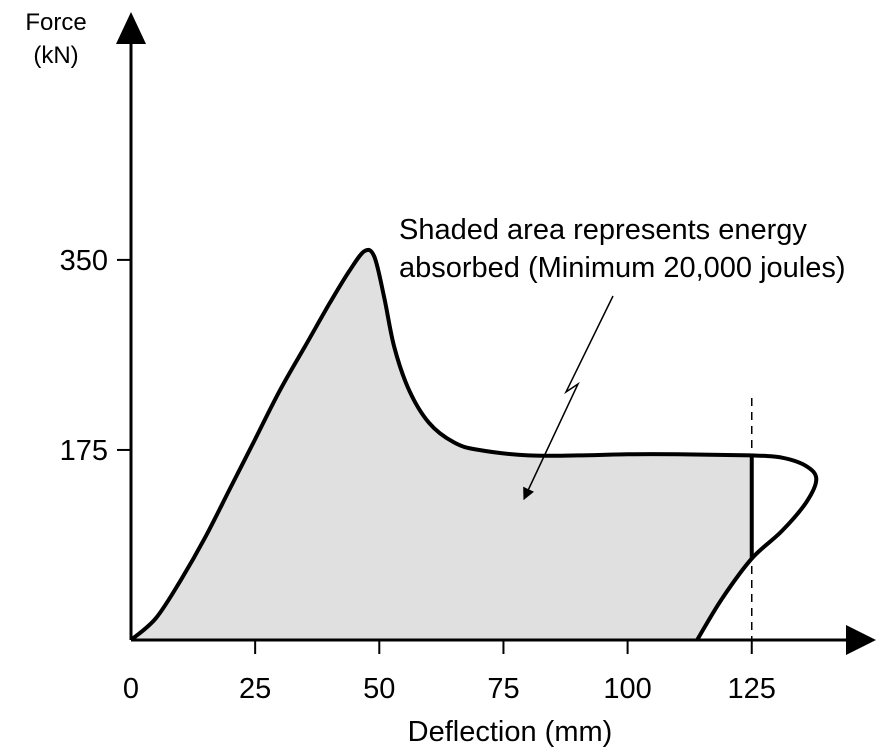  I want to click on x-tick-label: 0, so click(131, 689).